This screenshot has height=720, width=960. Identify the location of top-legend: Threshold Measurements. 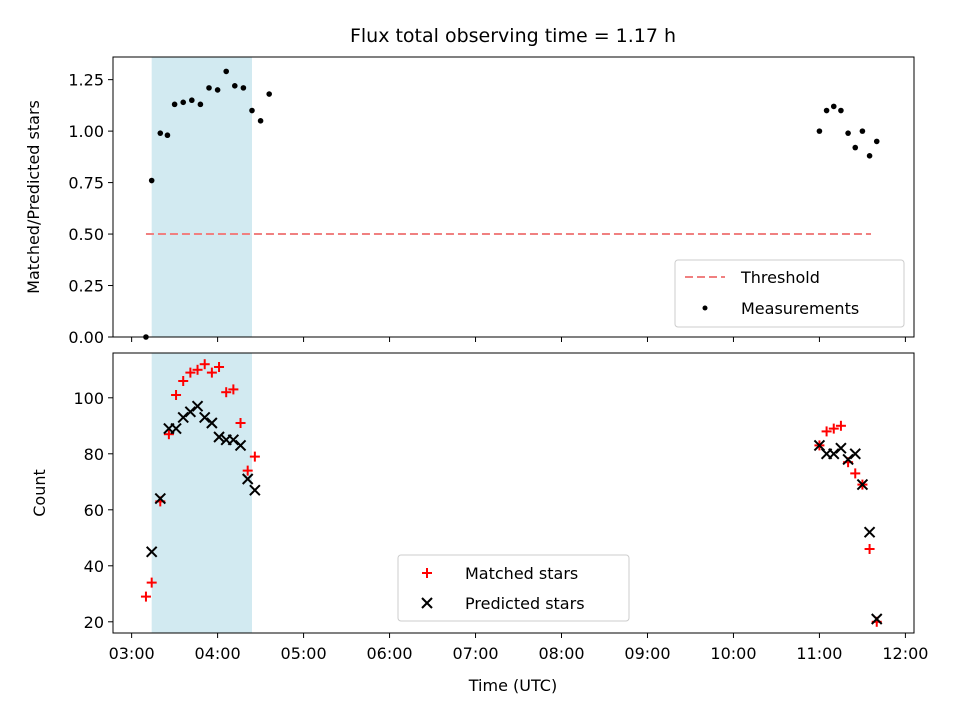
(789, 293).